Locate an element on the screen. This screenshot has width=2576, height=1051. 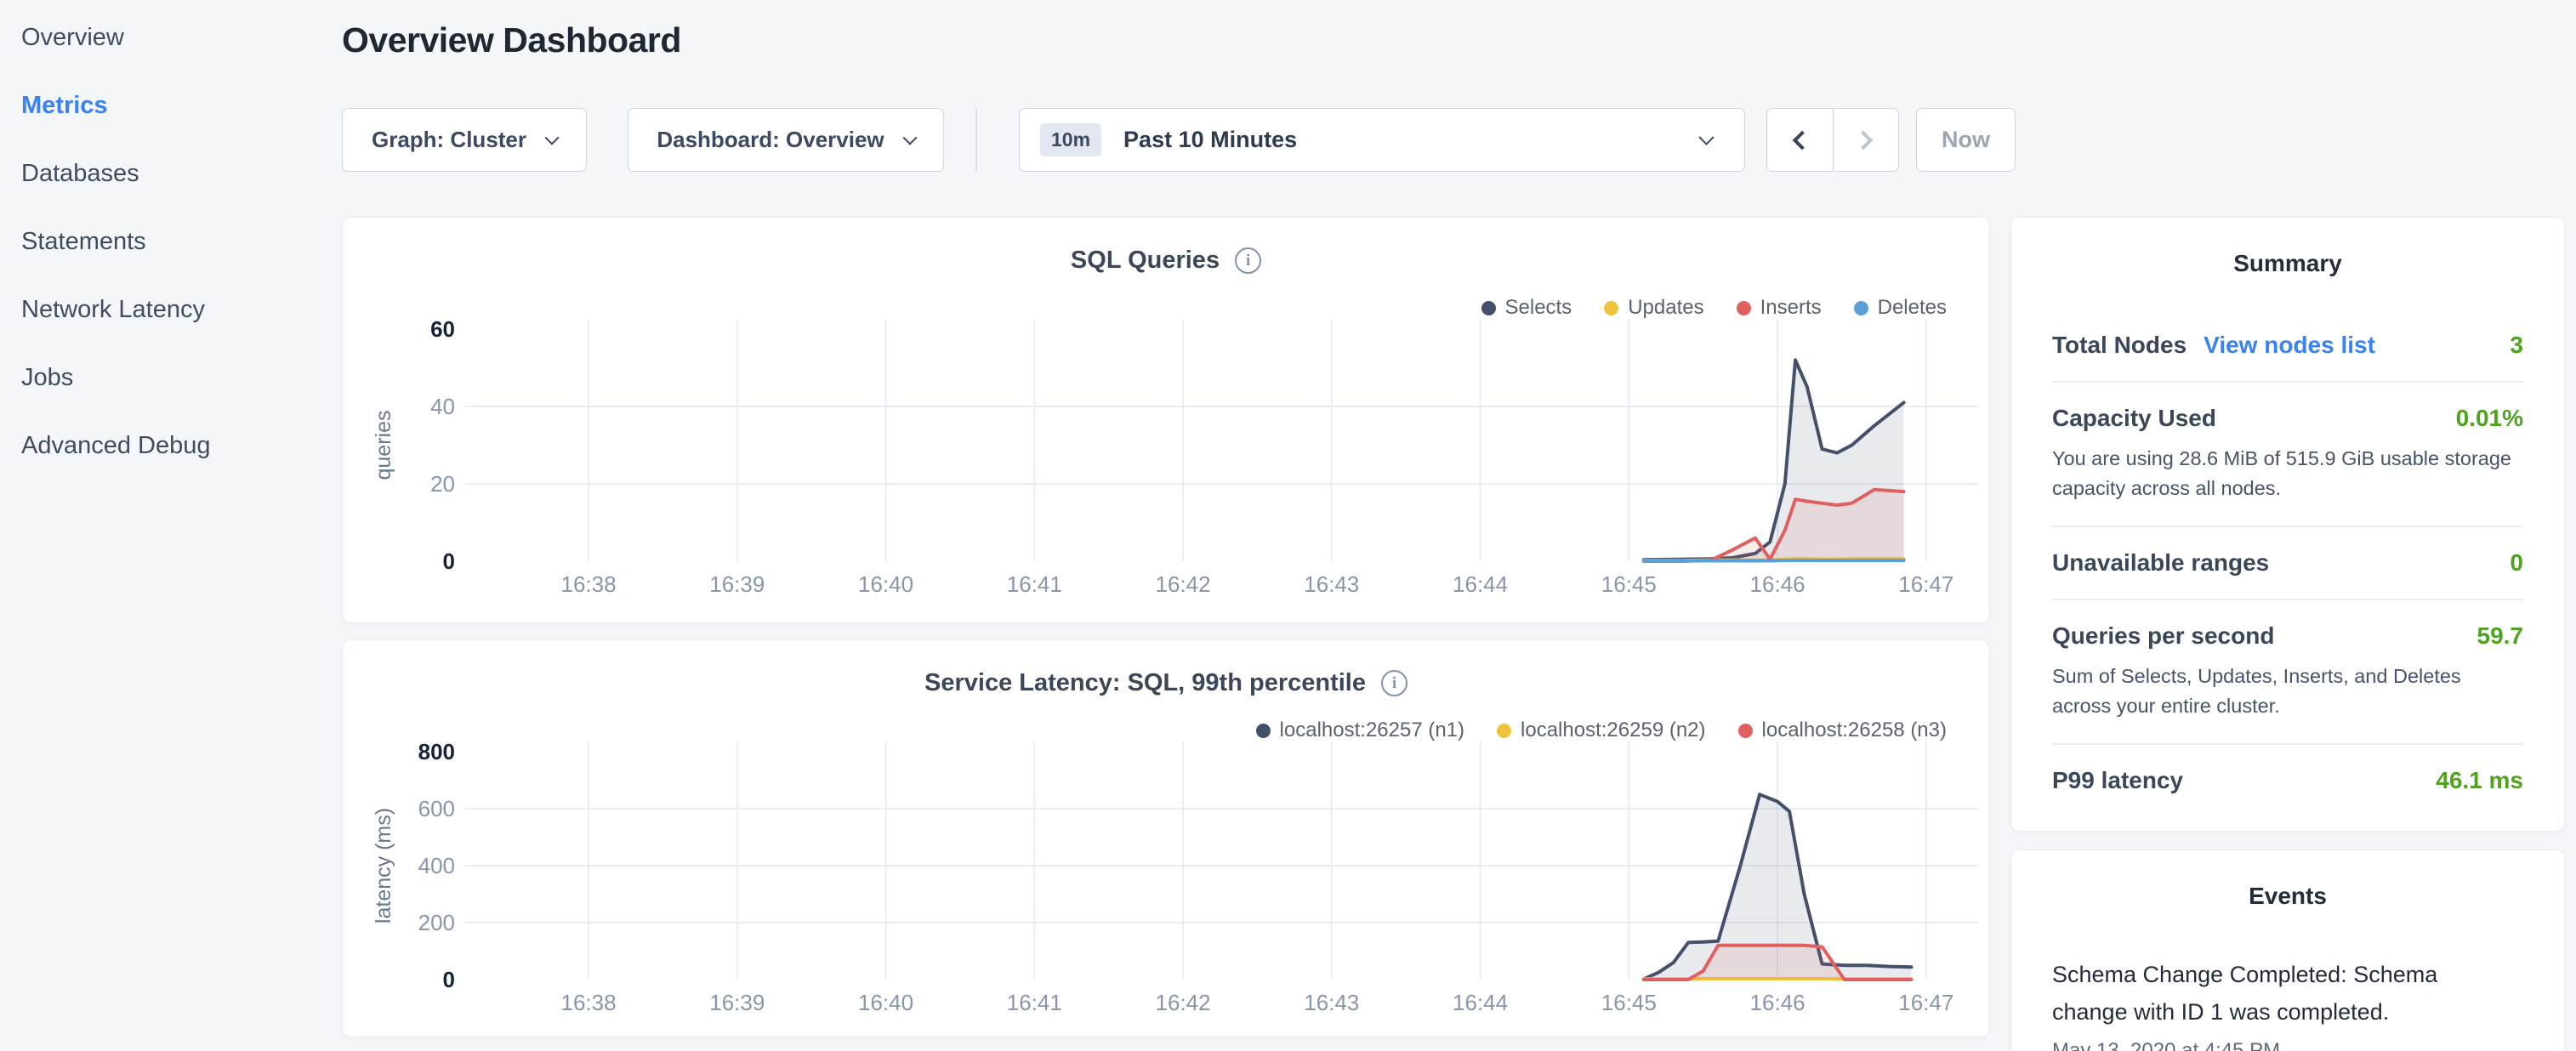
dashboard-dropdown: Dashboard: Overview is located at coordinates (786, 140).